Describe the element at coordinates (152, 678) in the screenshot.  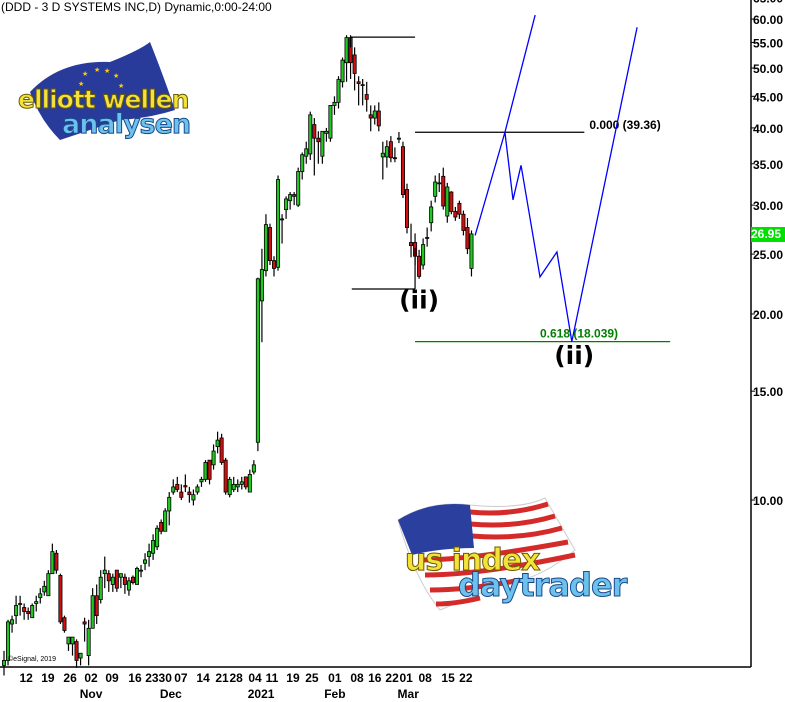
I see `x-tick-label: 23` at that location.